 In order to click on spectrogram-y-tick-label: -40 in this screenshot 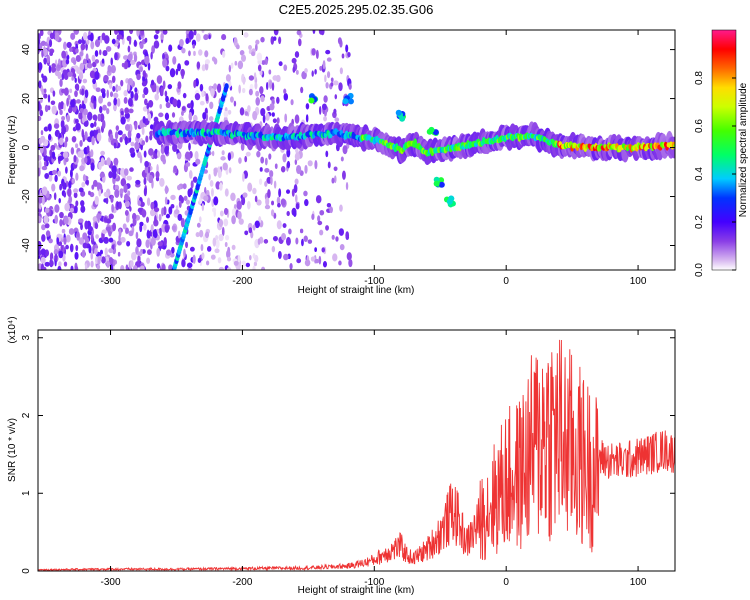, I will do `click(26, 245)`.